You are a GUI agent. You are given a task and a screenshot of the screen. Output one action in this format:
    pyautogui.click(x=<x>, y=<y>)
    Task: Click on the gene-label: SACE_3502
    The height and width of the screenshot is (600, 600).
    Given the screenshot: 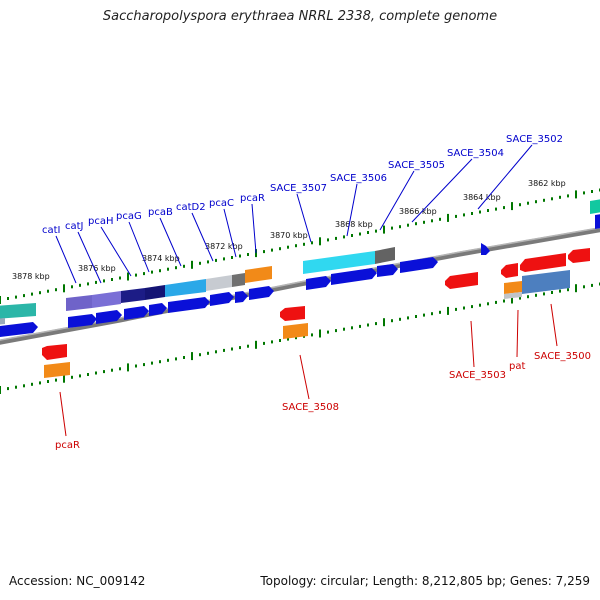 What is the action you would take?
    pyautogui.click(x=534, y=139)
    